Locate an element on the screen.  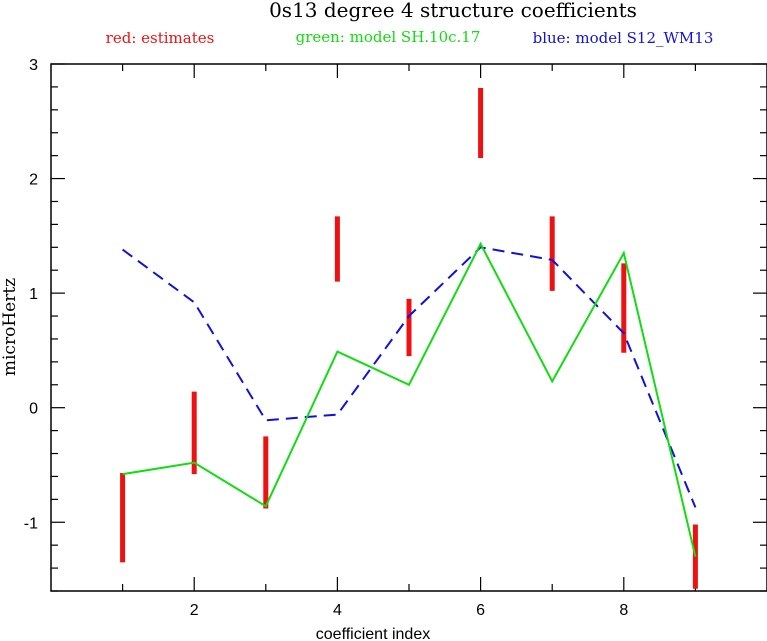
y-axis-label: microHertz is located at coordinates (10, 327).